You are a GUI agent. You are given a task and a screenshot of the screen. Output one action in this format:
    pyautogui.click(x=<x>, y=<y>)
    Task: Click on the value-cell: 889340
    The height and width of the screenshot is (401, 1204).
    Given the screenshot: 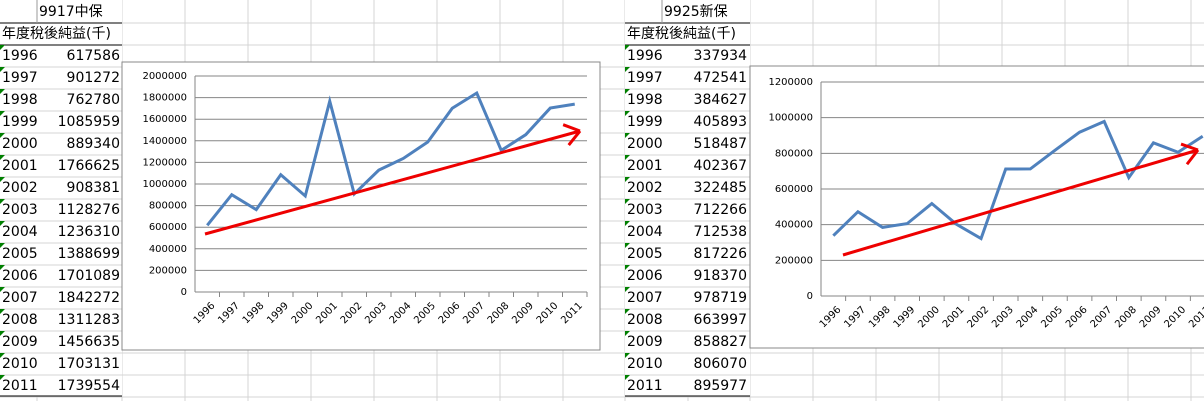 What is the action you would take?
    pyautogui.click(x=93, y=144)
    